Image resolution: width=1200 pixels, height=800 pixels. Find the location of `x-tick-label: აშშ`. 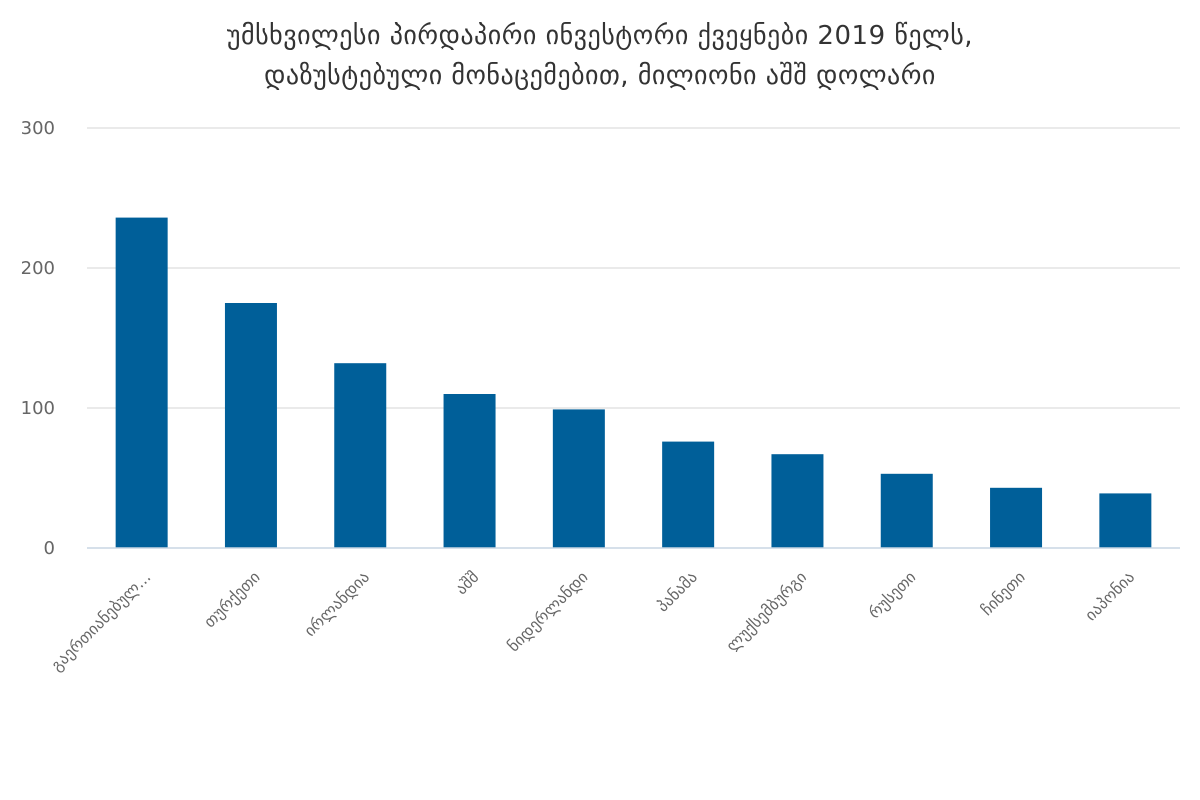

x-tick-label: აშშ is located at coordinates (466, 582).